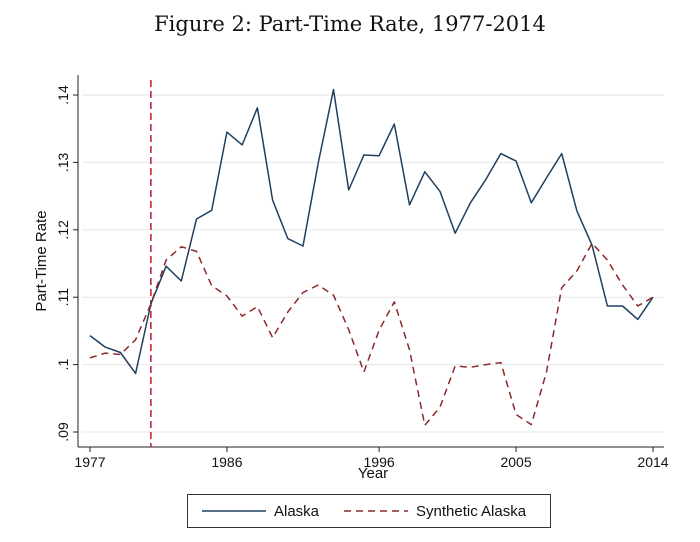 The image size is (700, 542). I want to click on legend-label-synthetic-alaska: Synthetic Alaska, so click(471, 511).